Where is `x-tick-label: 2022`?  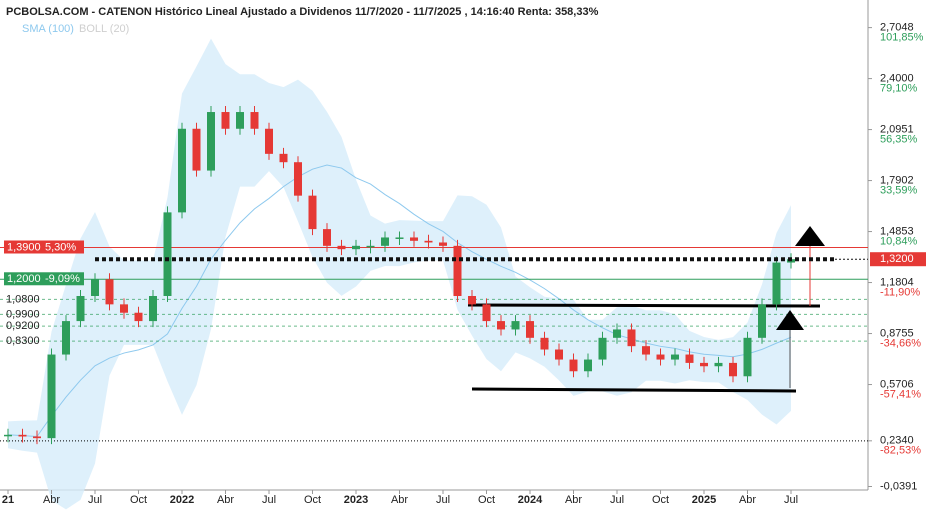 x-tick-label: 2022 is located at coordinates (182, 500).